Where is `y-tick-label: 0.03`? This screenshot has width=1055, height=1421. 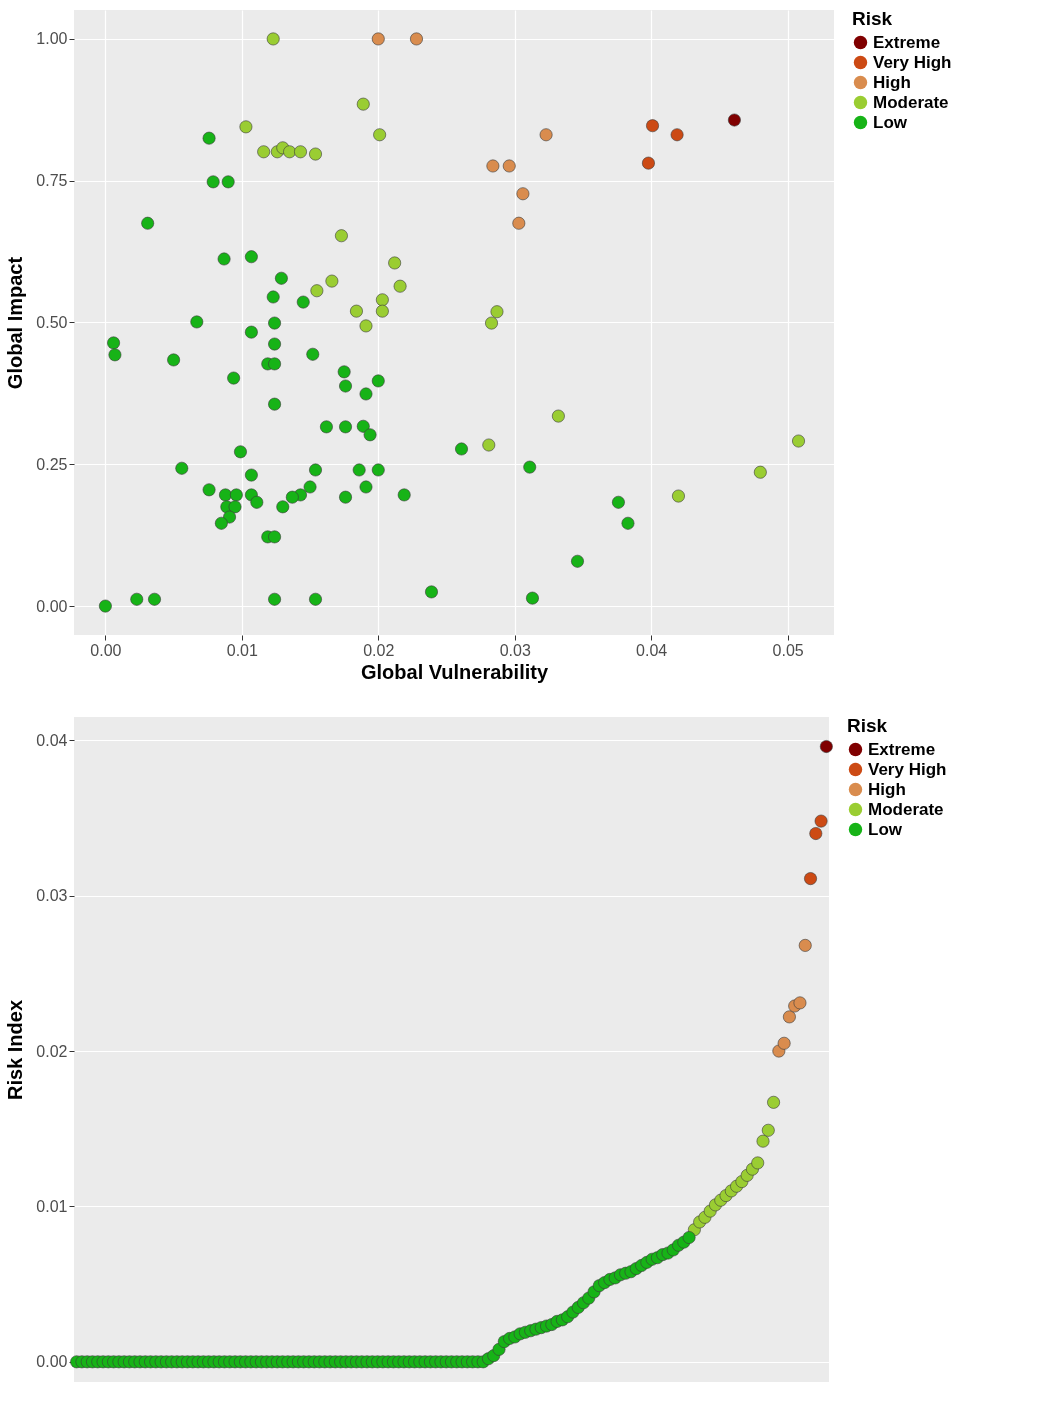
y-tick-label: 0.03 is located at coordinates (52, 896).